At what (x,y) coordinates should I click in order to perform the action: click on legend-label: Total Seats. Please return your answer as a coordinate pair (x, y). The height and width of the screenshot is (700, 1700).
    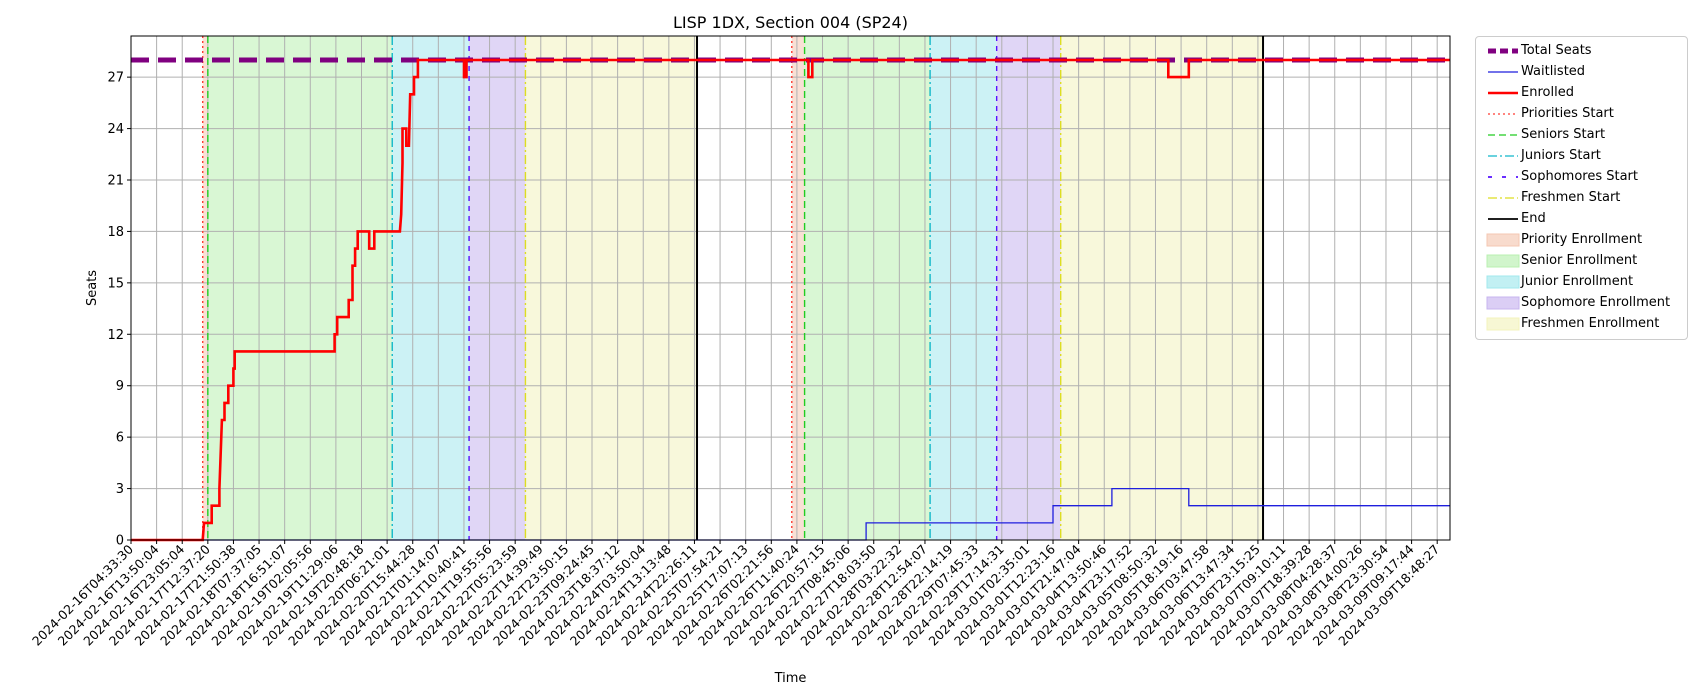
    Looking at the image, I should click on (1556, 50).